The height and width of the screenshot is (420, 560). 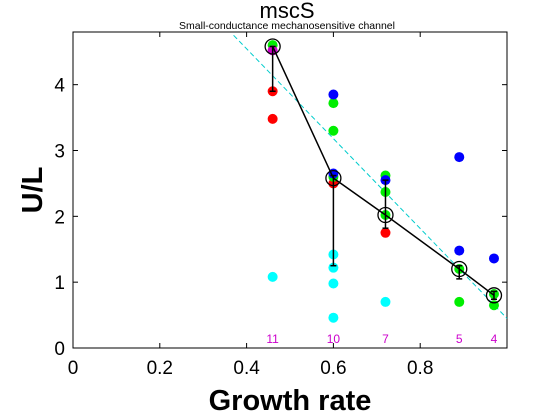 What do you see at coordinates (59, 217) in the screenshot?
I see `y-tick-label: 2` at bounding box center [59, 217].